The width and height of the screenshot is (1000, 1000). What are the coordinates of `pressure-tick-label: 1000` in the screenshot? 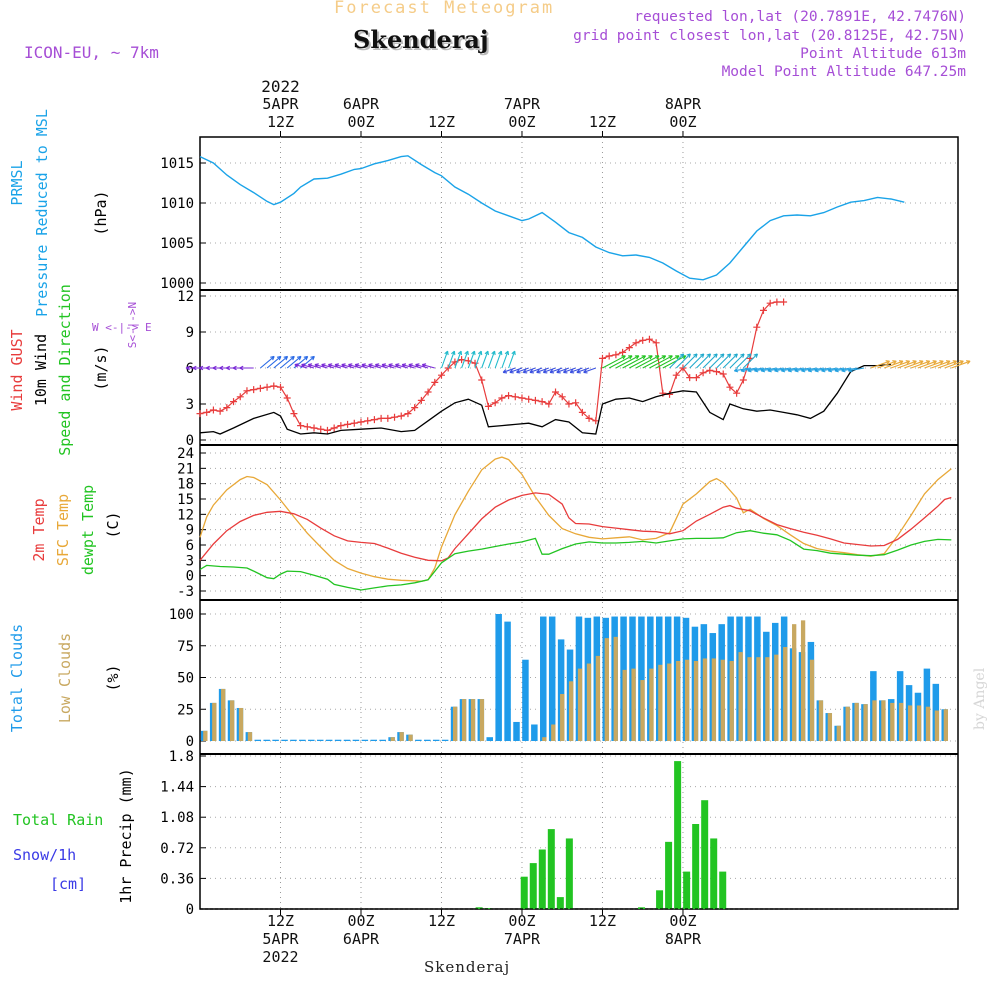 It's located at (177, 284).